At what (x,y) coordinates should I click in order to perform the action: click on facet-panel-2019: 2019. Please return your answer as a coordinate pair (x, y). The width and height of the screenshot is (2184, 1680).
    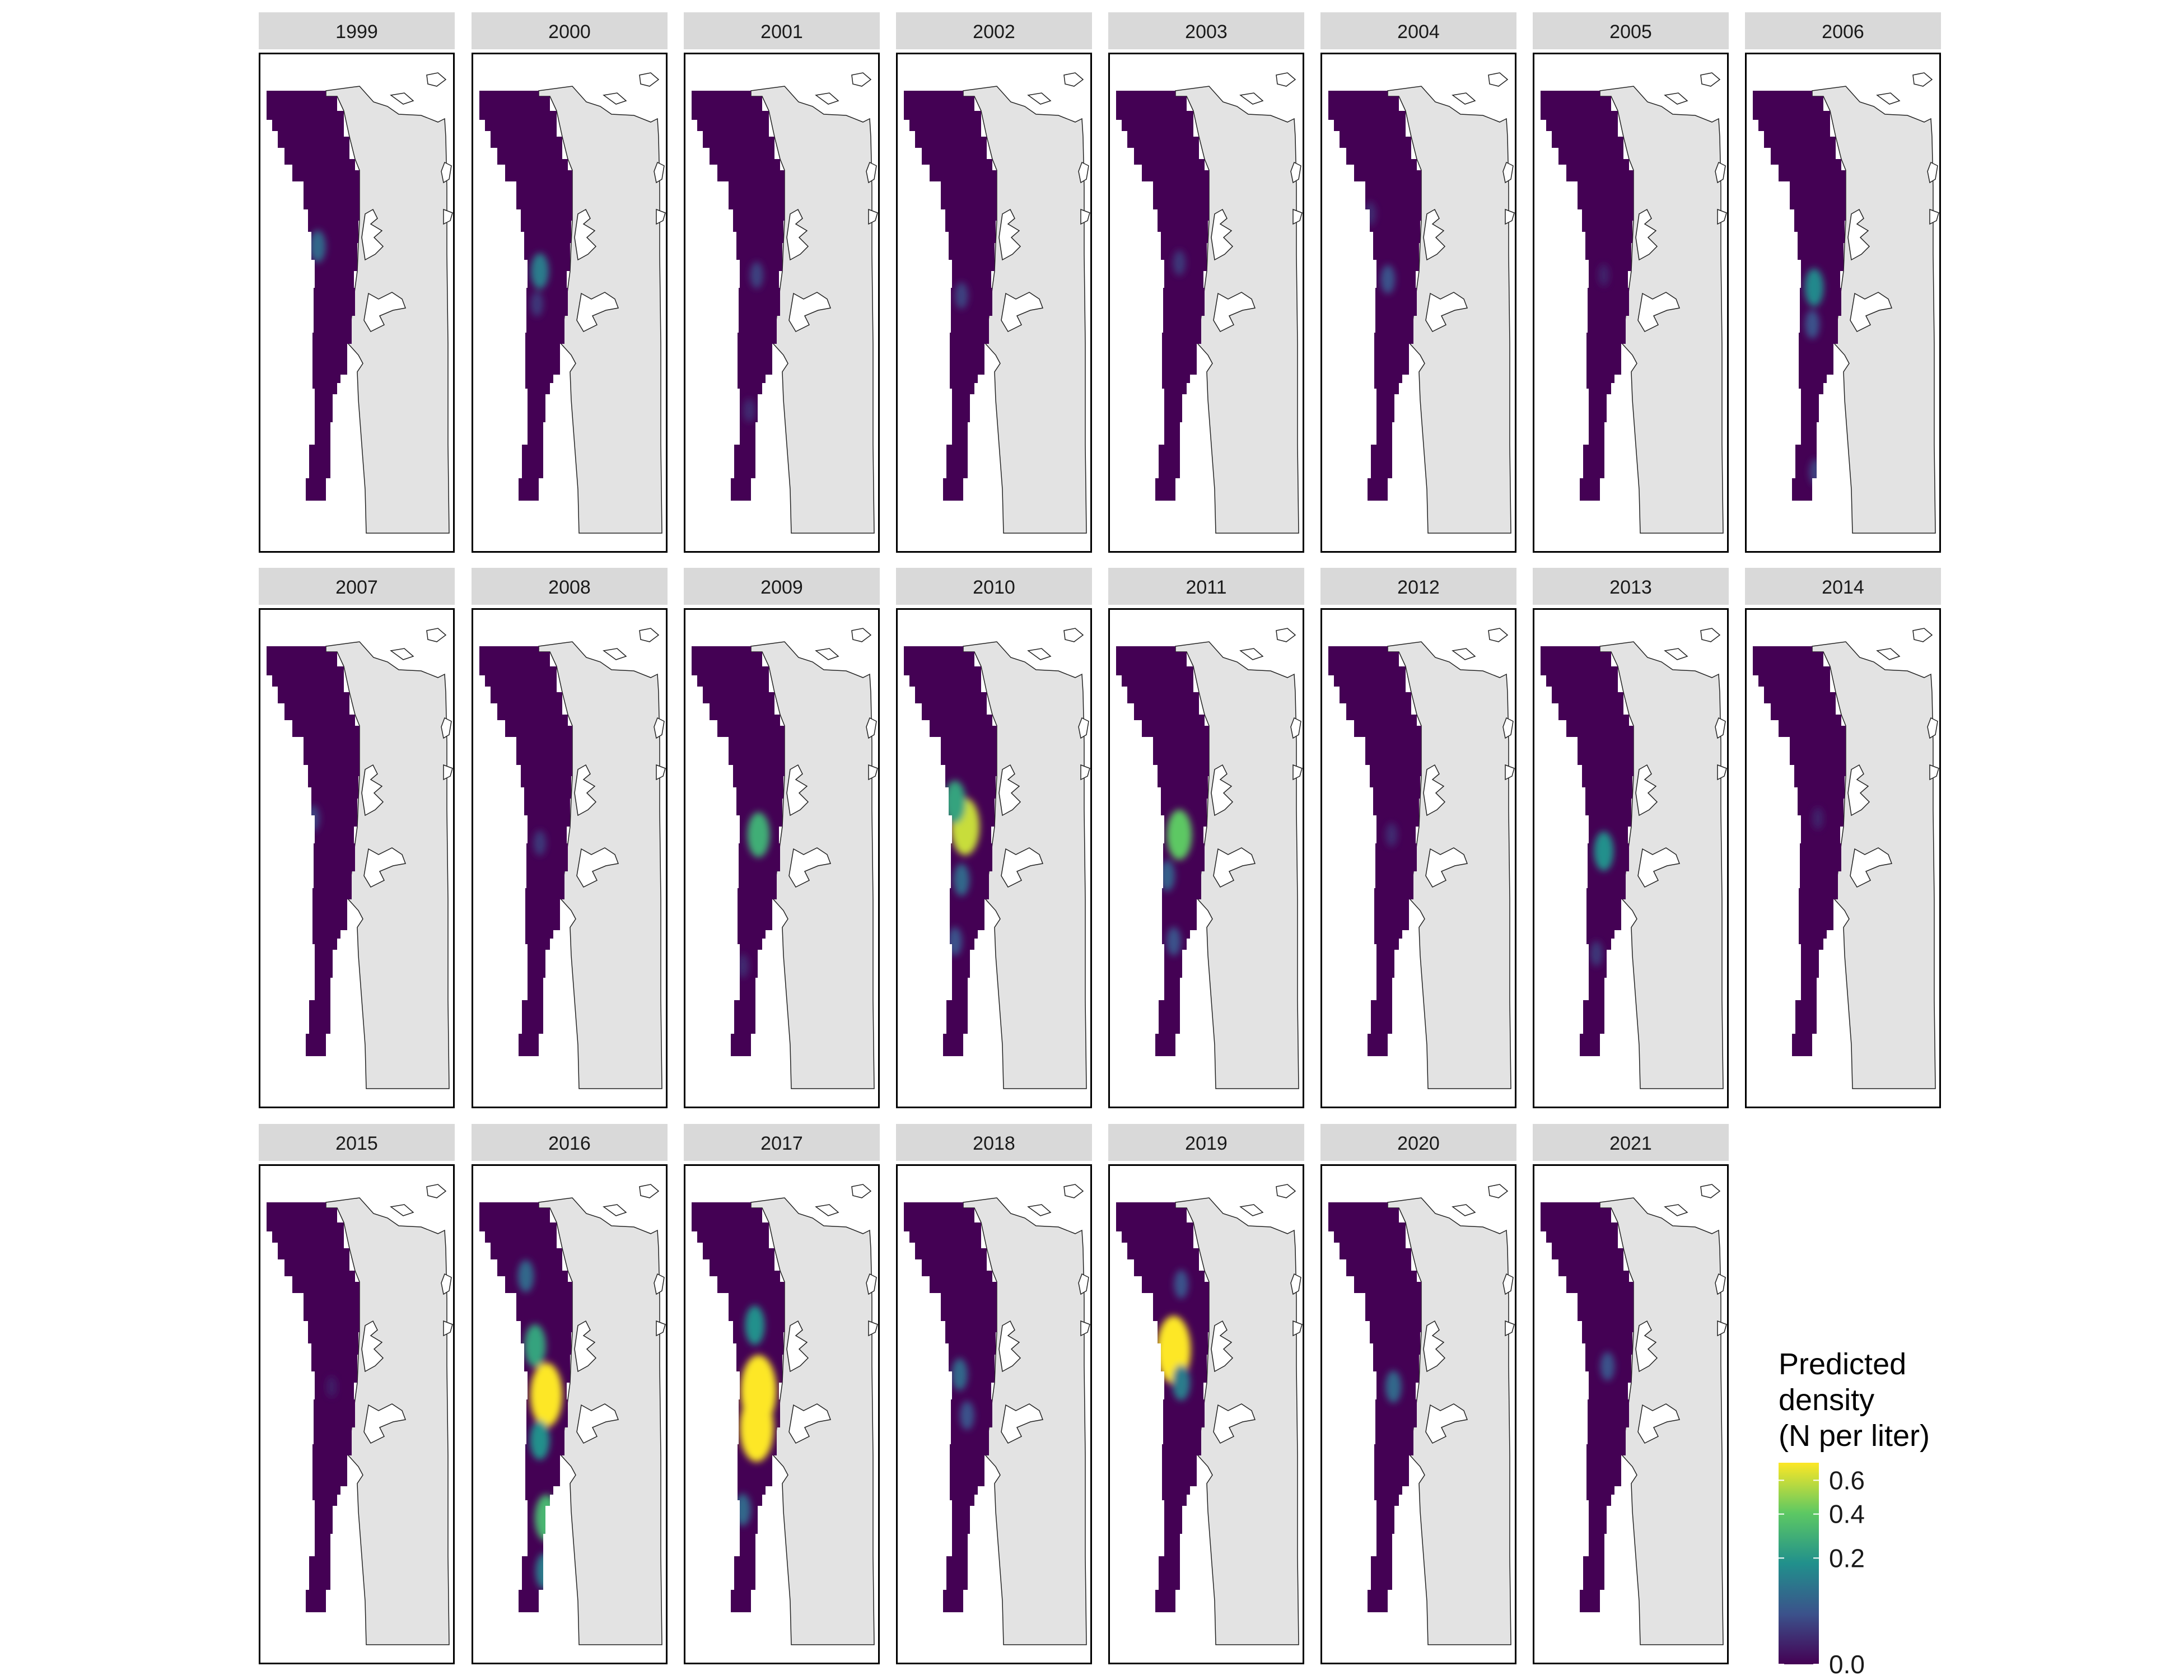
    Looking at the image, I should click on (1206, 1394).